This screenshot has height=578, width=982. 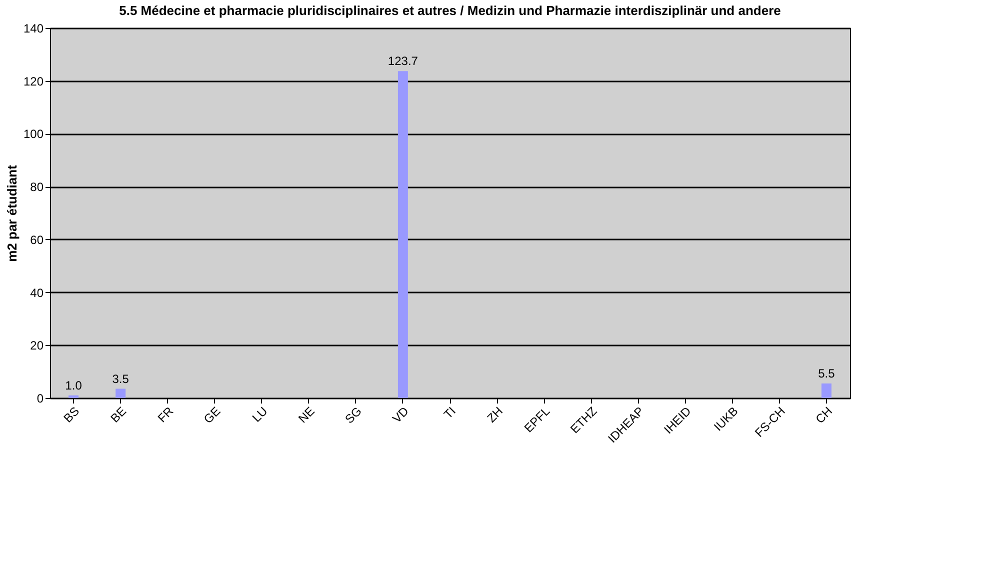 What do you see at coordinates (73, 385) in the screenshot?
I see `data-label: 1.0` at bounding box center [73, 385].